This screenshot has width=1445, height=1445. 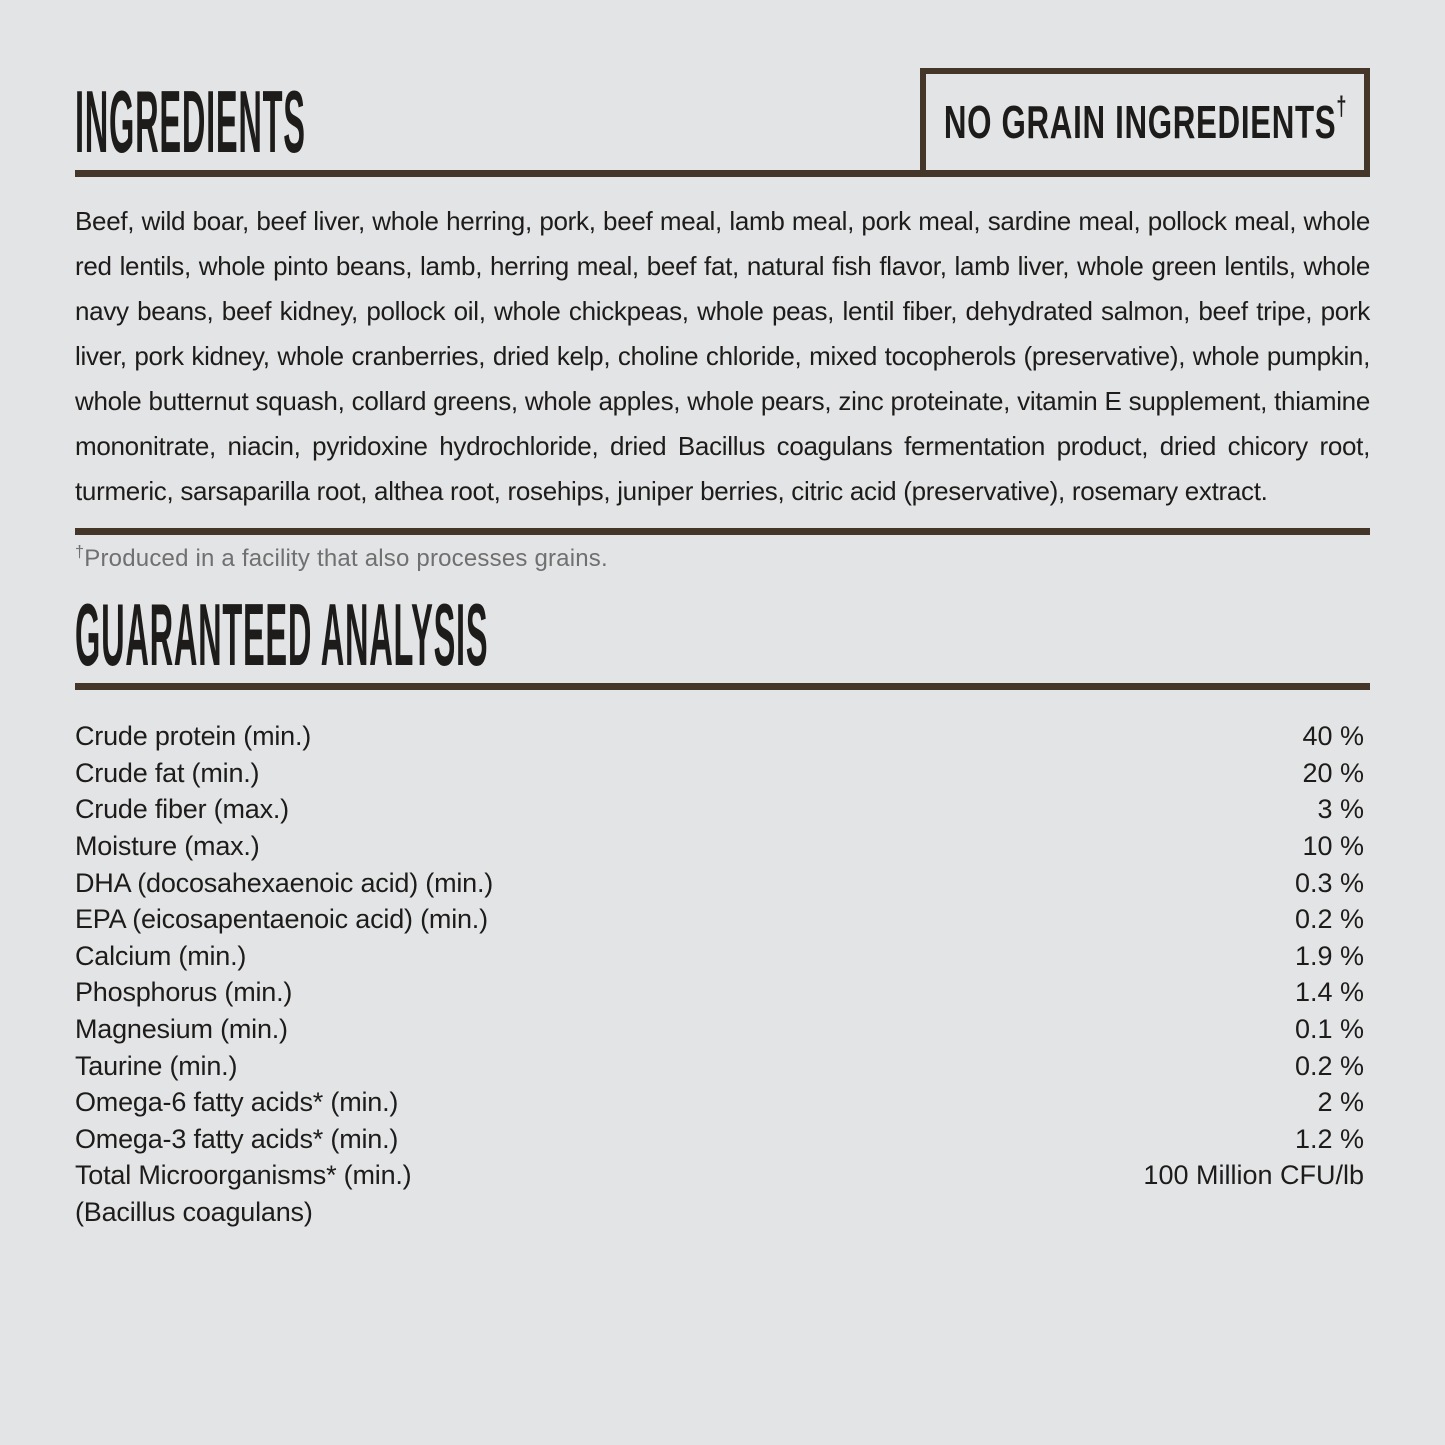 What do you see at coordinates (722, 1066) in the screenshot?
I see `analysis-row: Taurine (min.) 0.2 %` at bounding box center [722, 1066].